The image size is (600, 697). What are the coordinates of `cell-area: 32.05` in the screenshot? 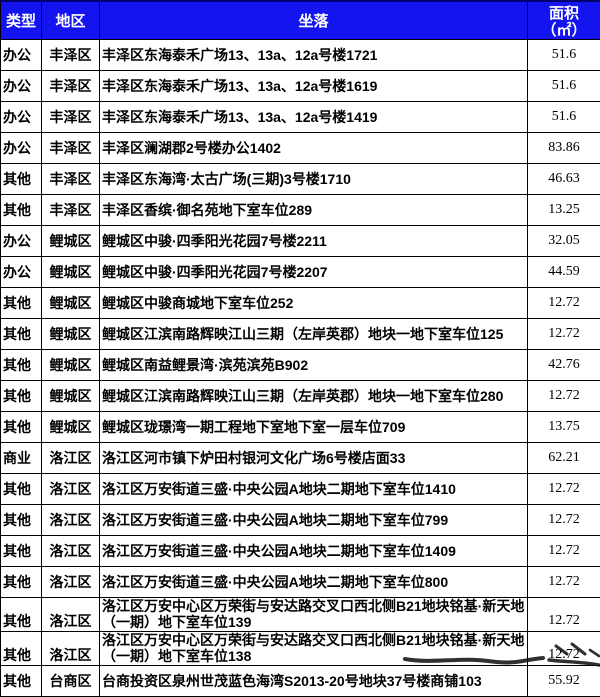 It's located at (564, 241).